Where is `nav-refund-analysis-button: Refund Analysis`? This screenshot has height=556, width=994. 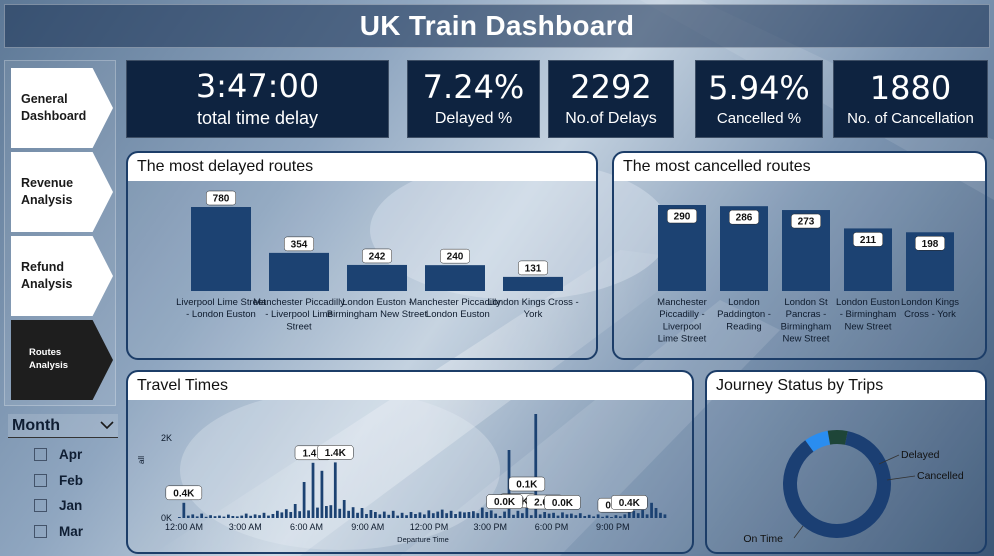 nav-refund-analysis-button: Refund Analysis is located at coordinates (62, 276).